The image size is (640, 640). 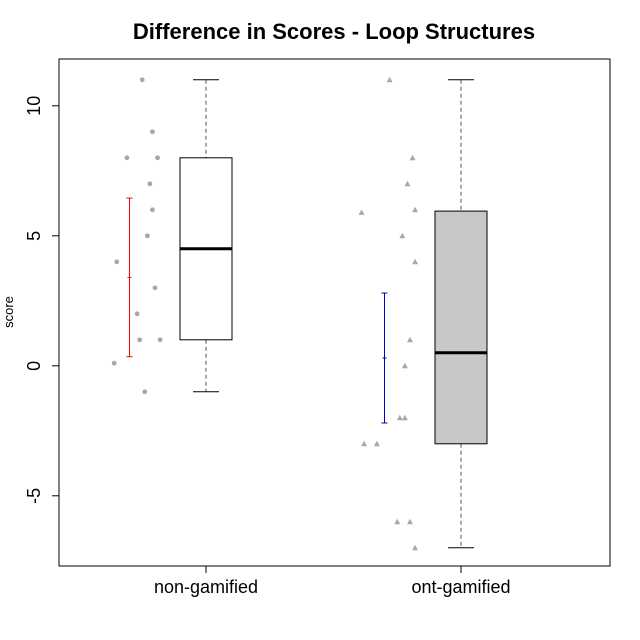 What do you see at coordinates (334, 31) in the screenshot?
I see `chart-title: Difference in Scores - Loop Structures` at bounding box center [334, 31].